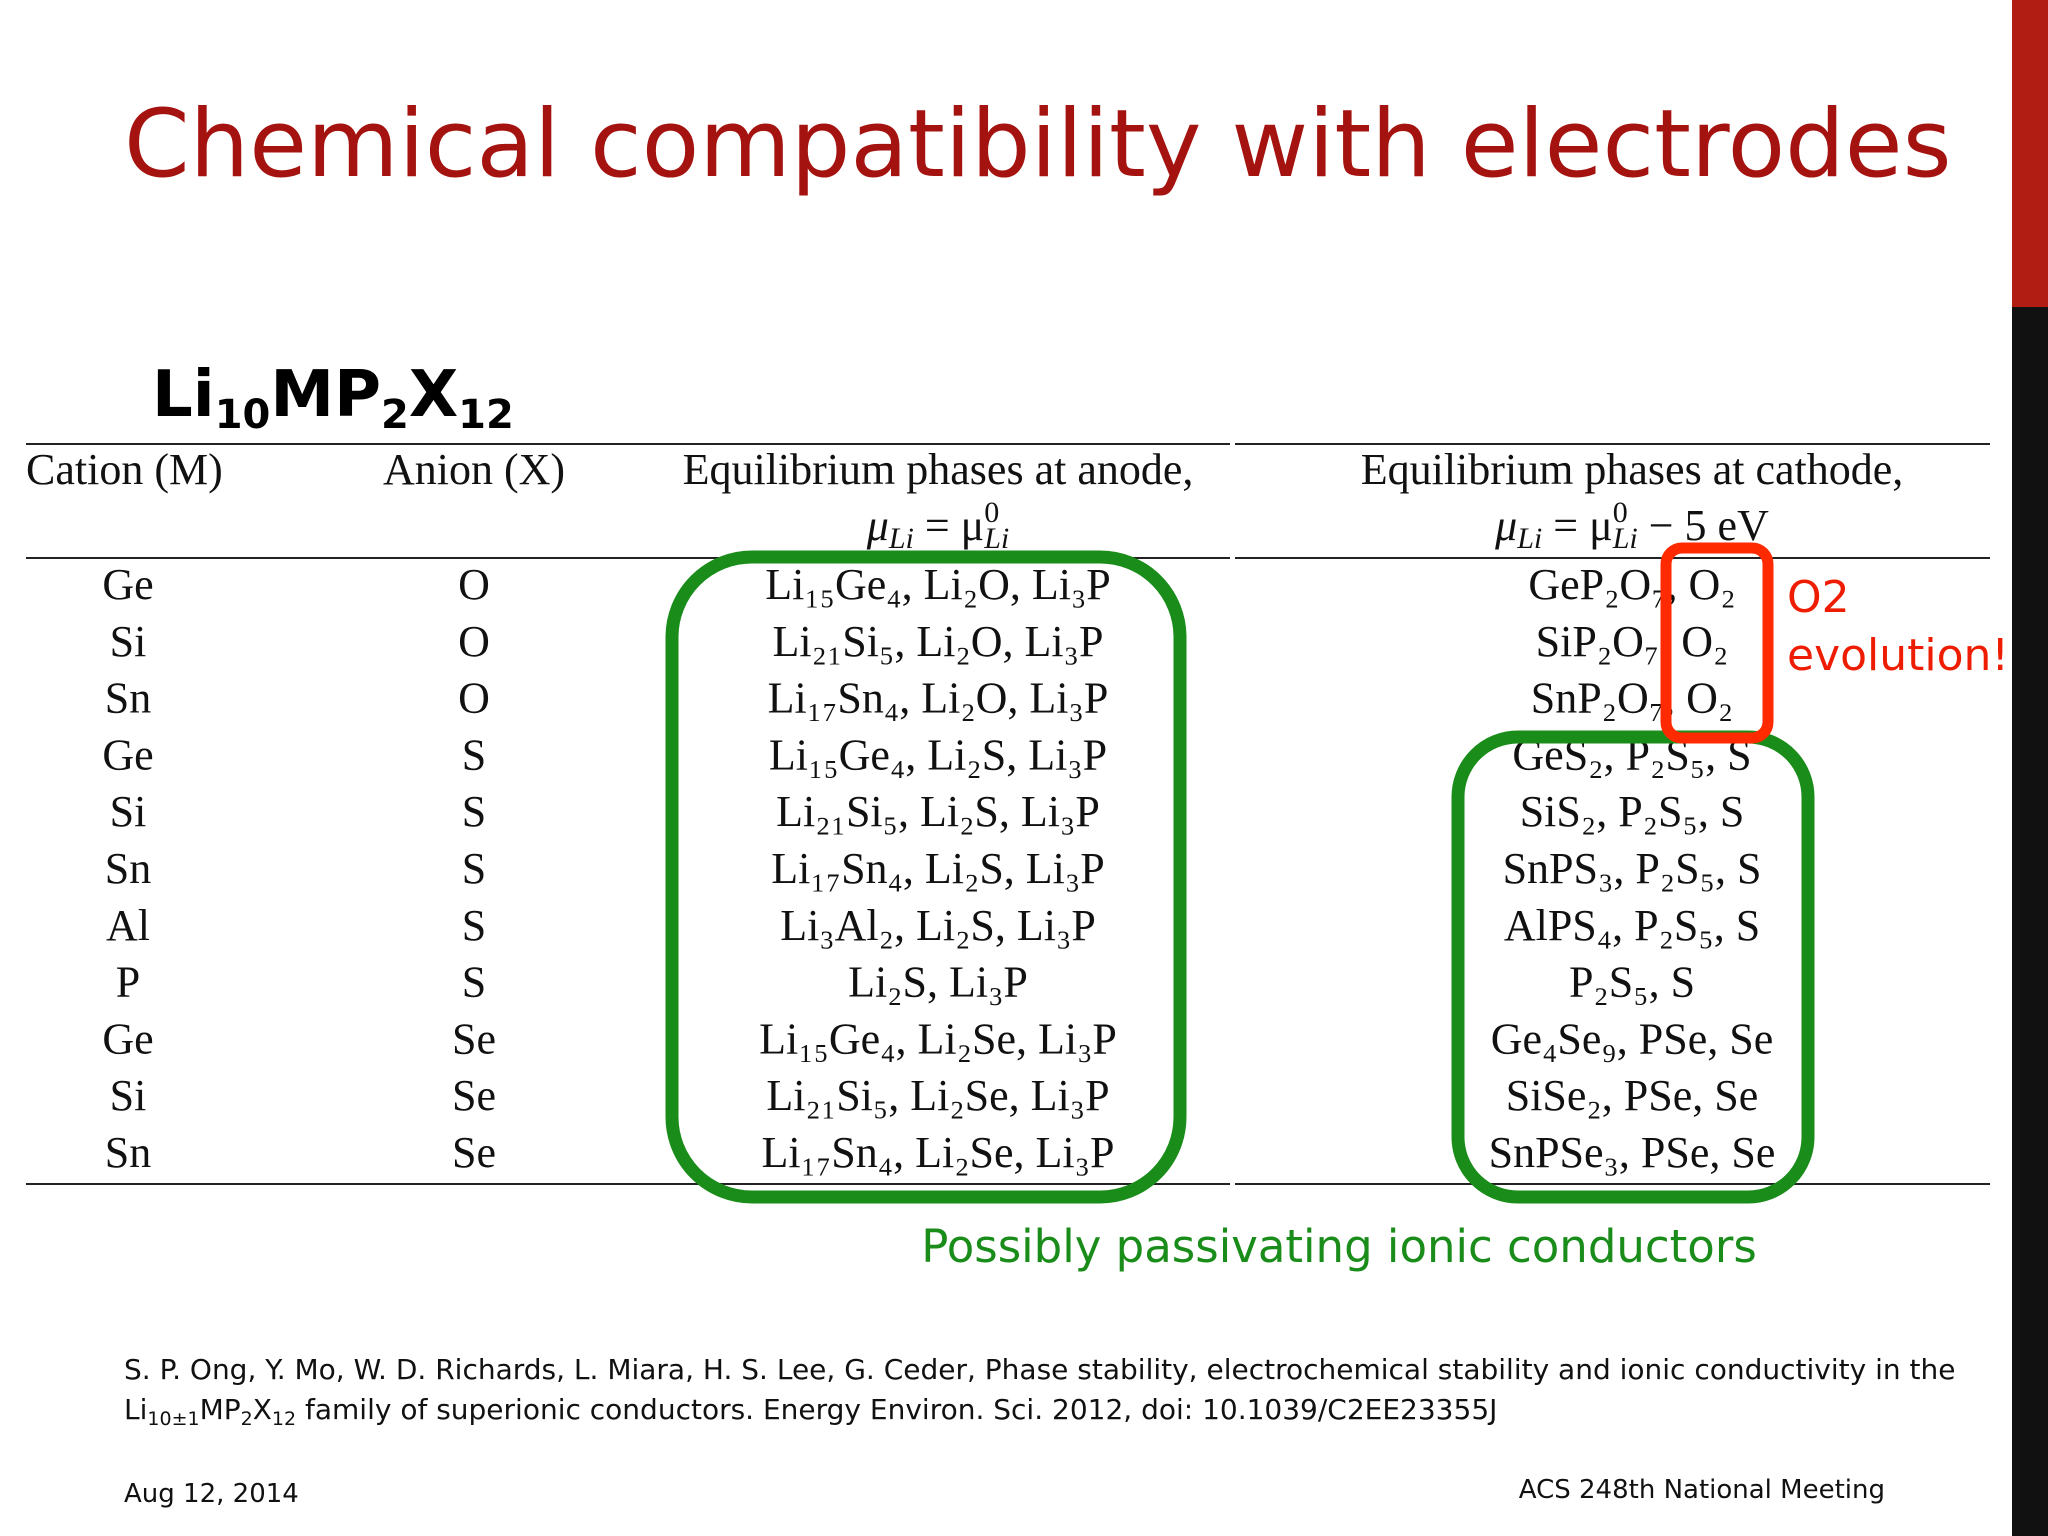  Describe the element at coordinates (325, 395) in the screenshot. I see `formula-part: MP` at that location.